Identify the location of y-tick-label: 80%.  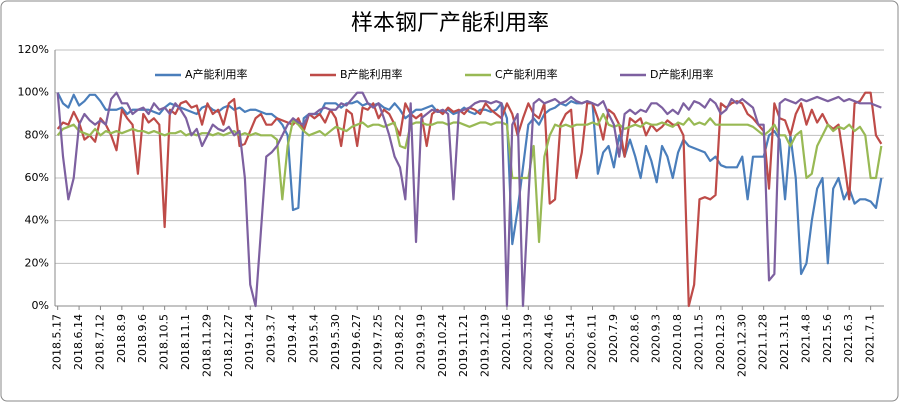
(37, 134).